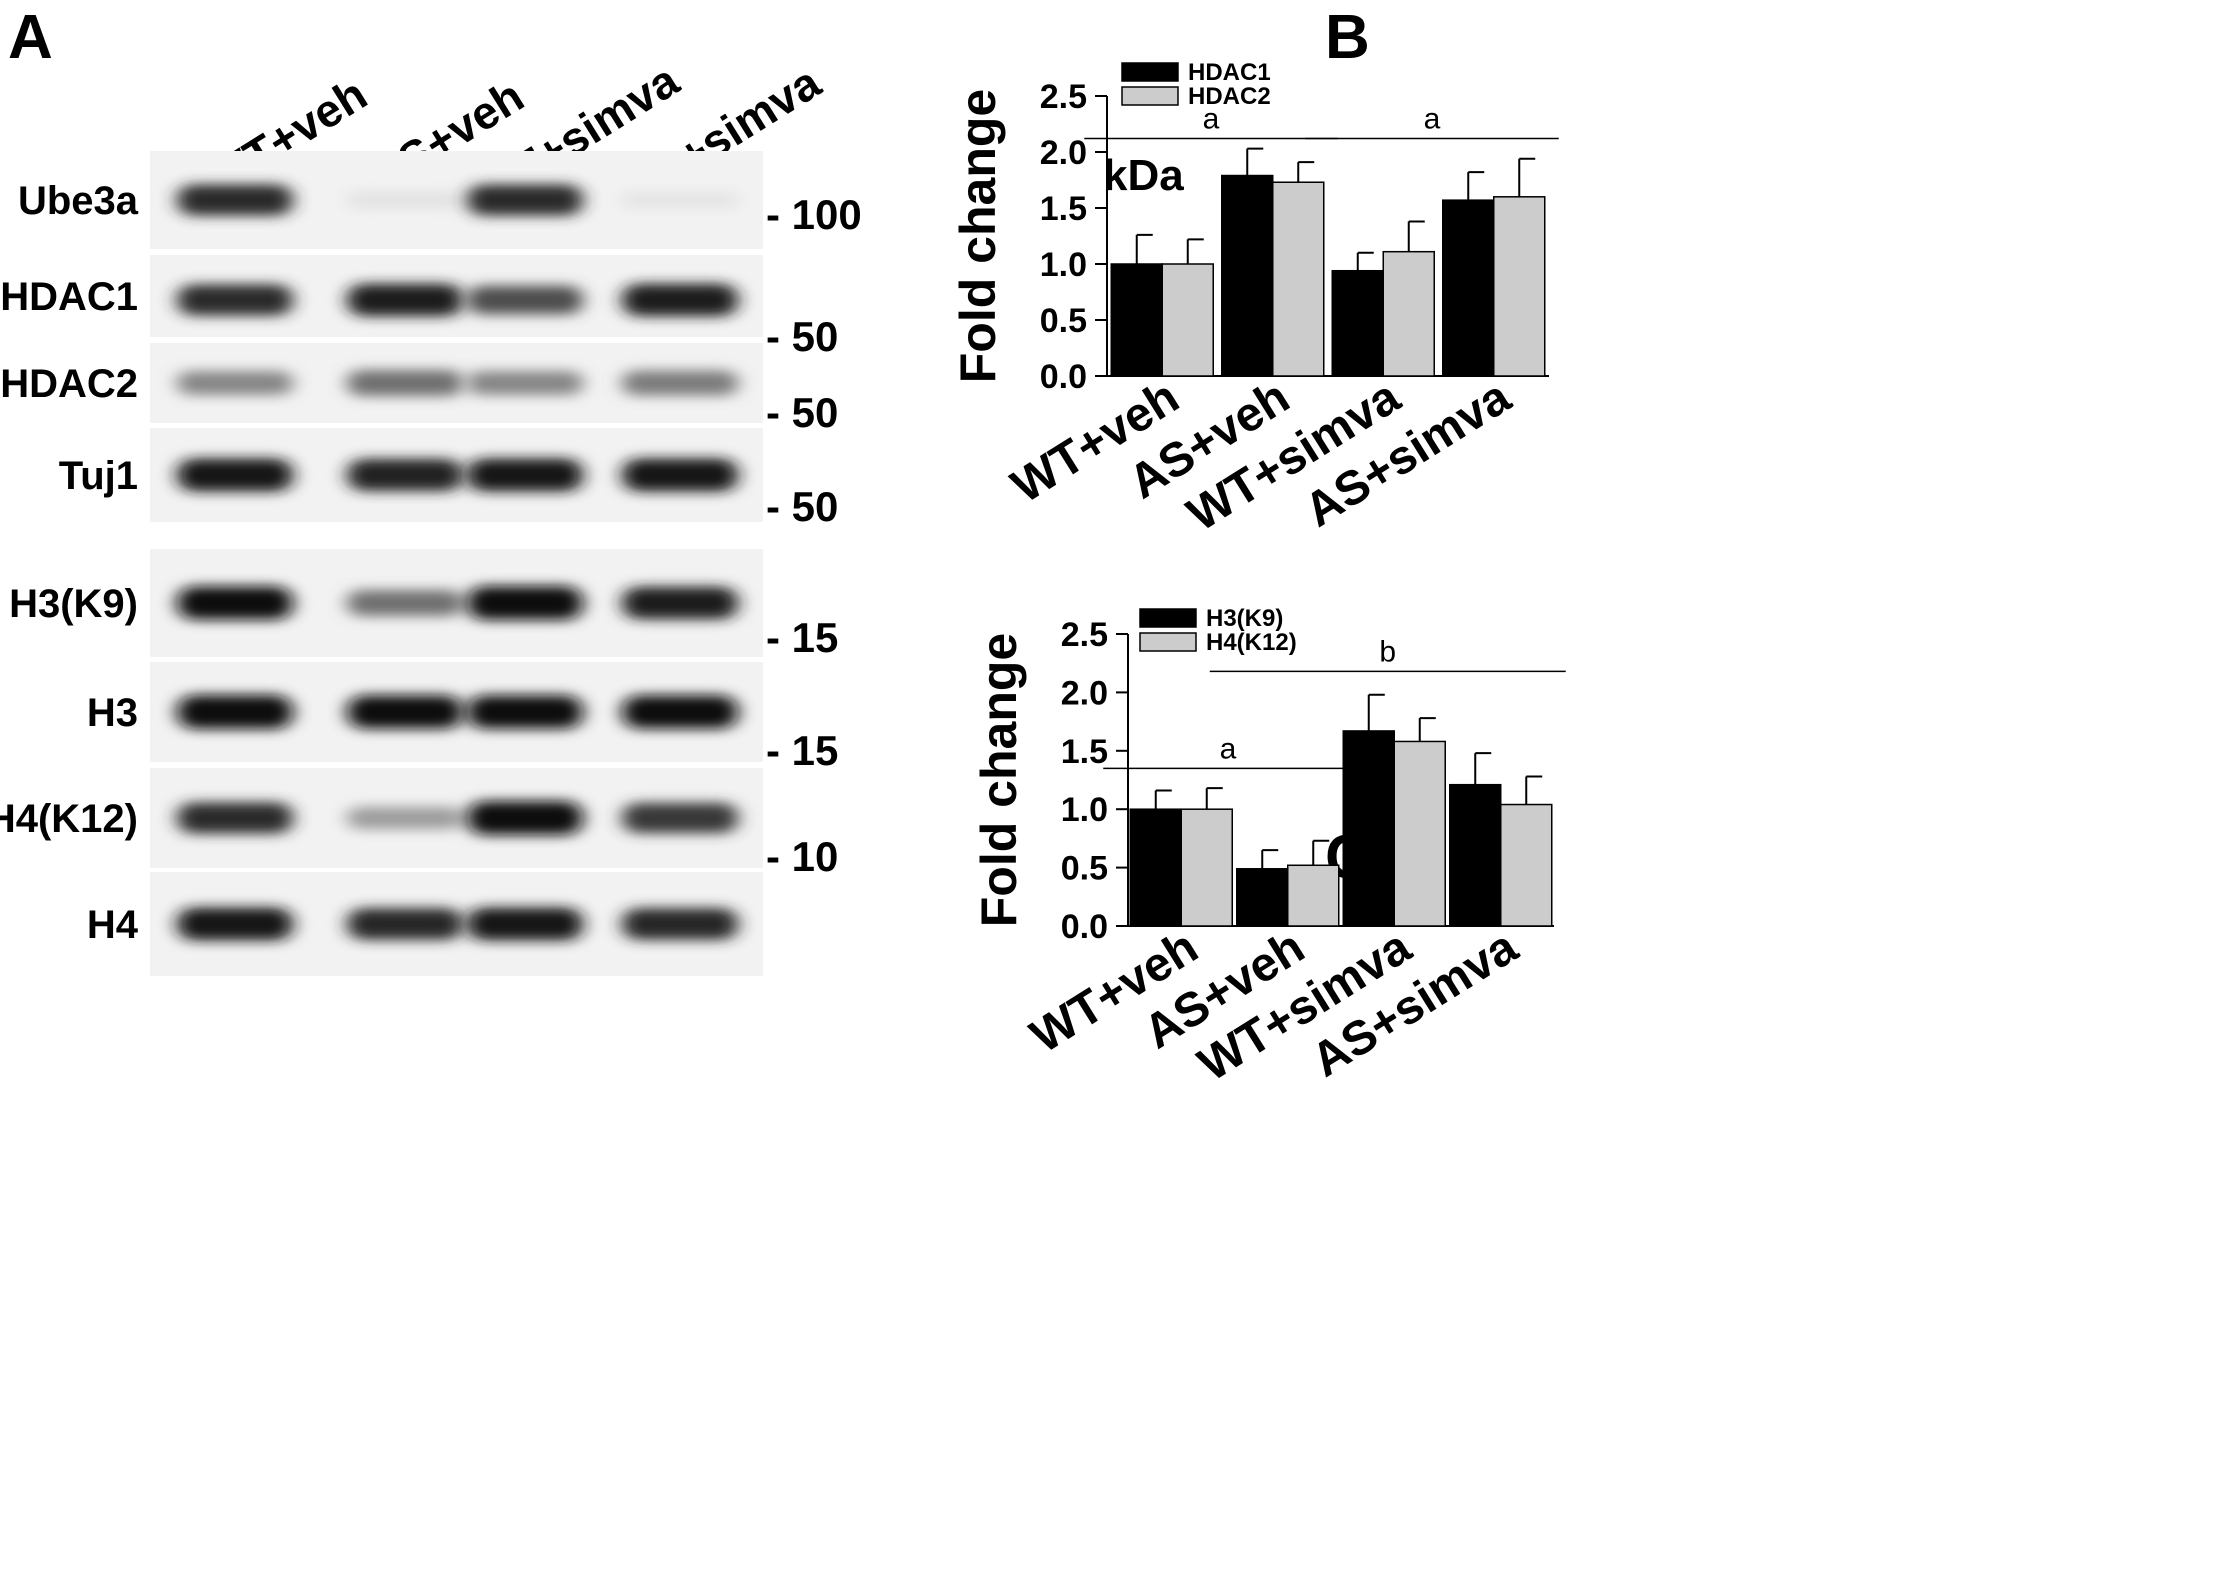 The height and width of the screenshot is (1579, 2217). Describe the element at coordinates (814, 214) in the screenshot. I see `kda-marker: - 100` at that location.